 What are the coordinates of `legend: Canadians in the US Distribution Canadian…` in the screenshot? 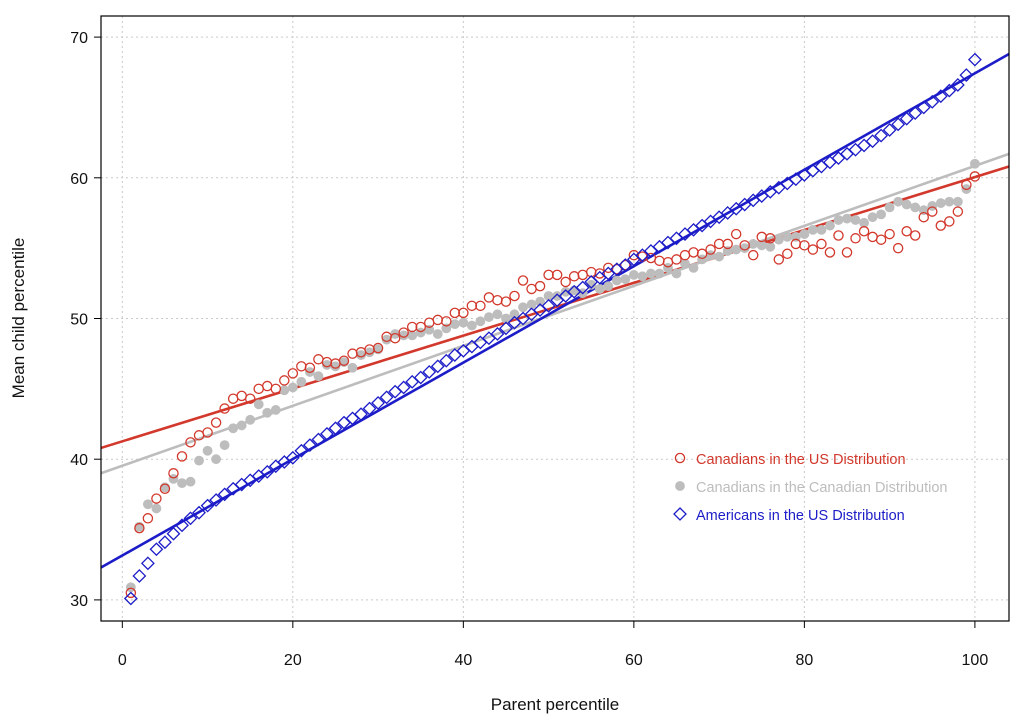 It's located at (810, 488).